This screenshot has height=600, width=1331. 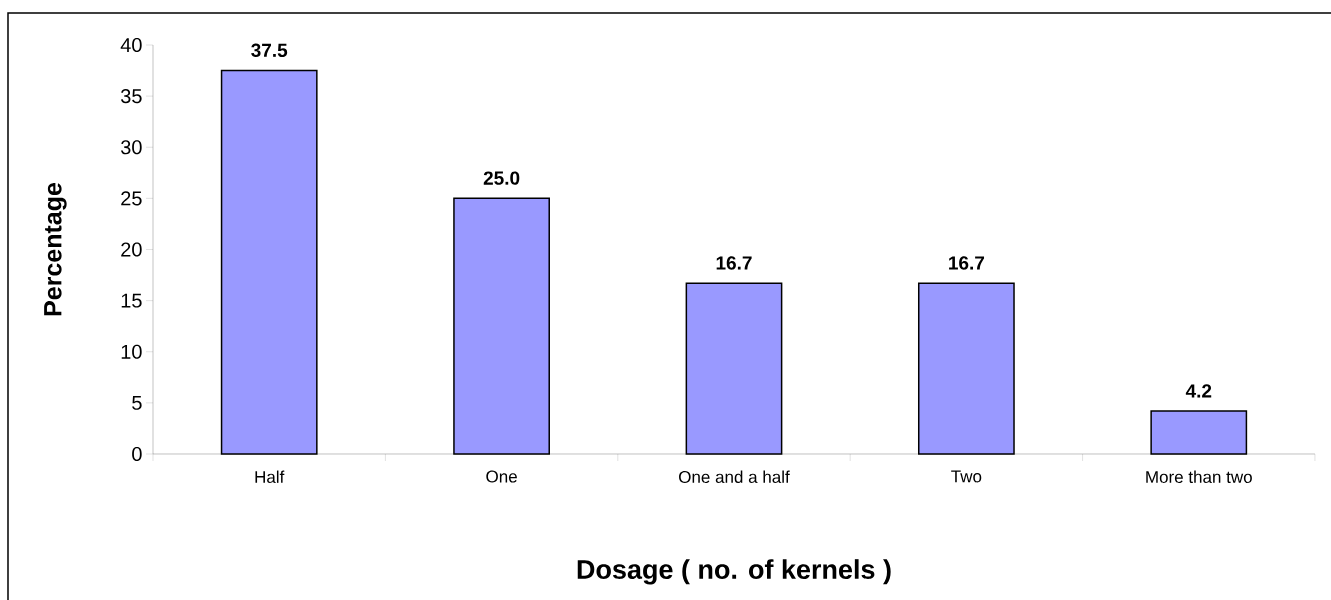 What do you see at coordinates (131, 300) in the screenshot?
I see `y-tick-label: 15` at bounding box center [131, 300].